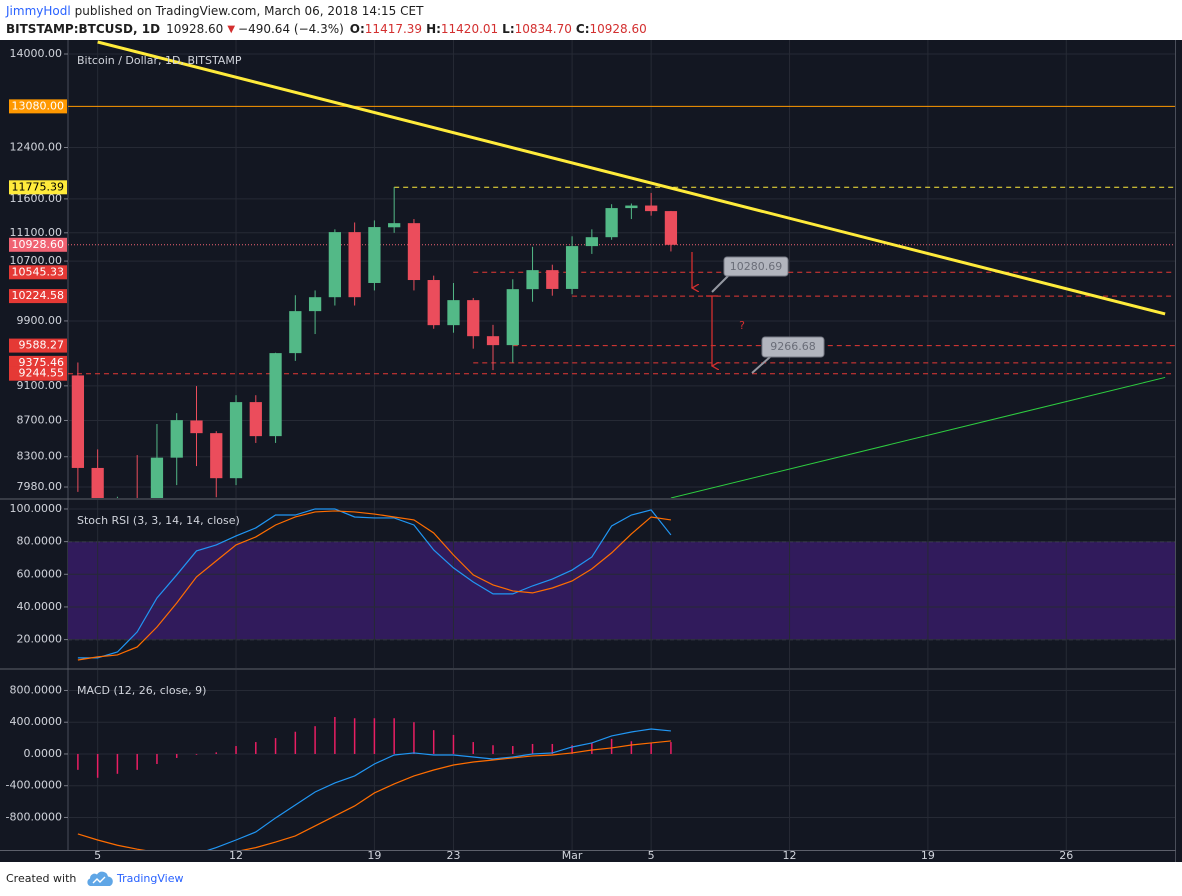  I want to click on y-tick-label: 40.0000, so click(40, 606).